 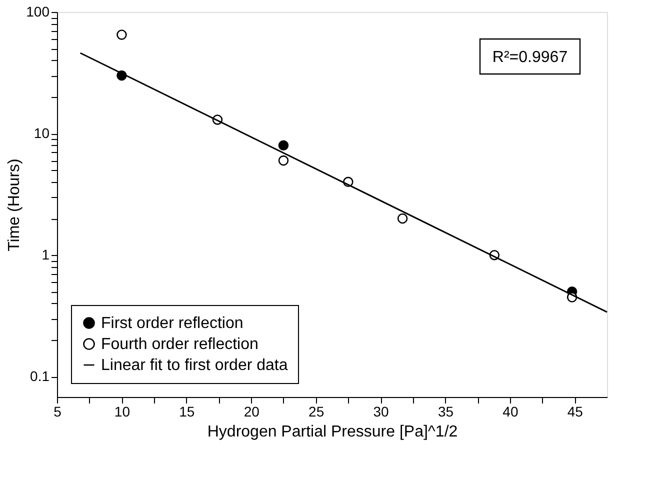 I want to click on legend-label: Linear fit to first order data, so click(x=194, y=365).